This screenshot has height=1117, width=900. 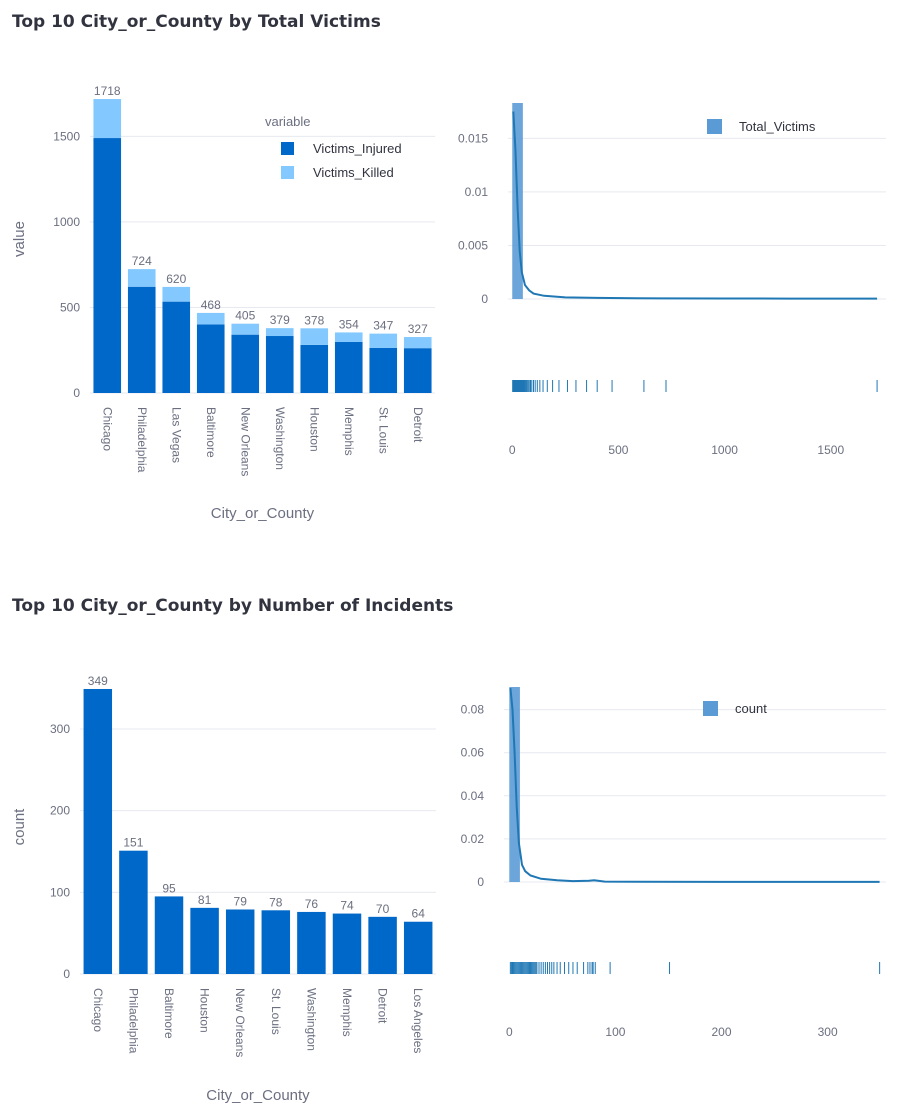 What do you see at coordinates (314, 320) in the screenshot?
I see `bar-value-label: 378` at bounding box center [314, 320].